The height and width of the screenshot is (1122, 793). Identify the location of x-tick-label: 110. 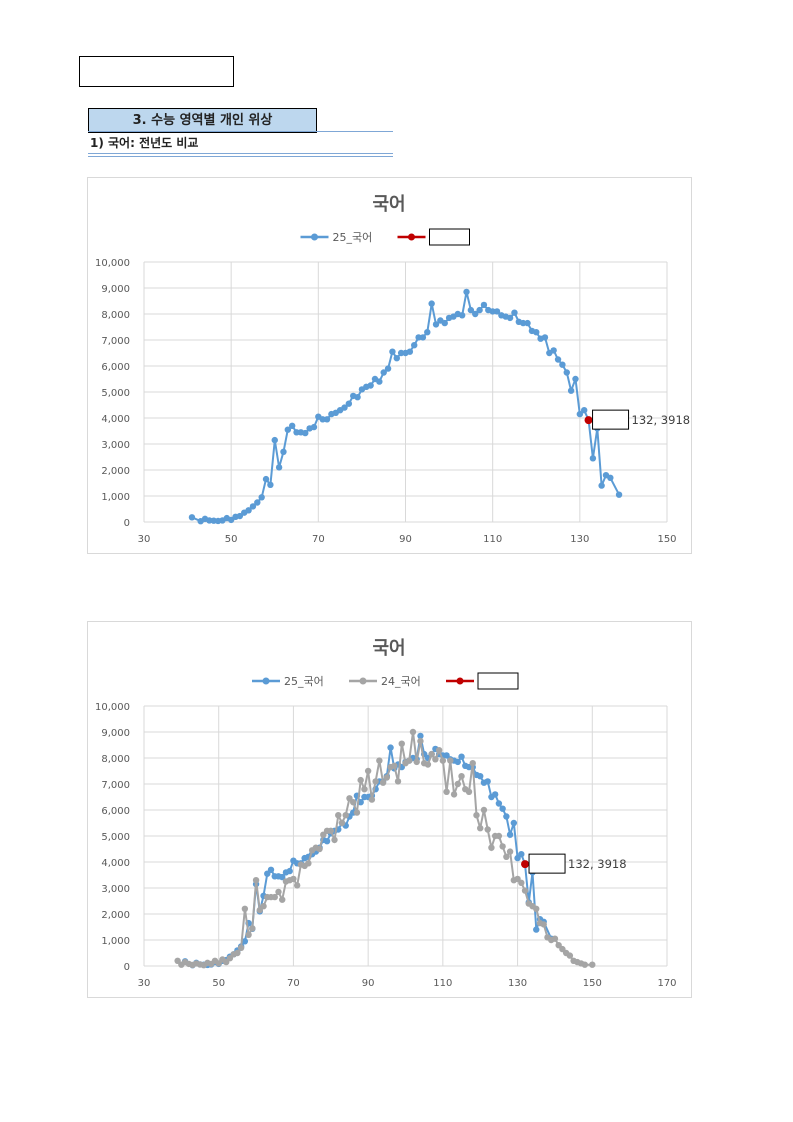
(442, 983).